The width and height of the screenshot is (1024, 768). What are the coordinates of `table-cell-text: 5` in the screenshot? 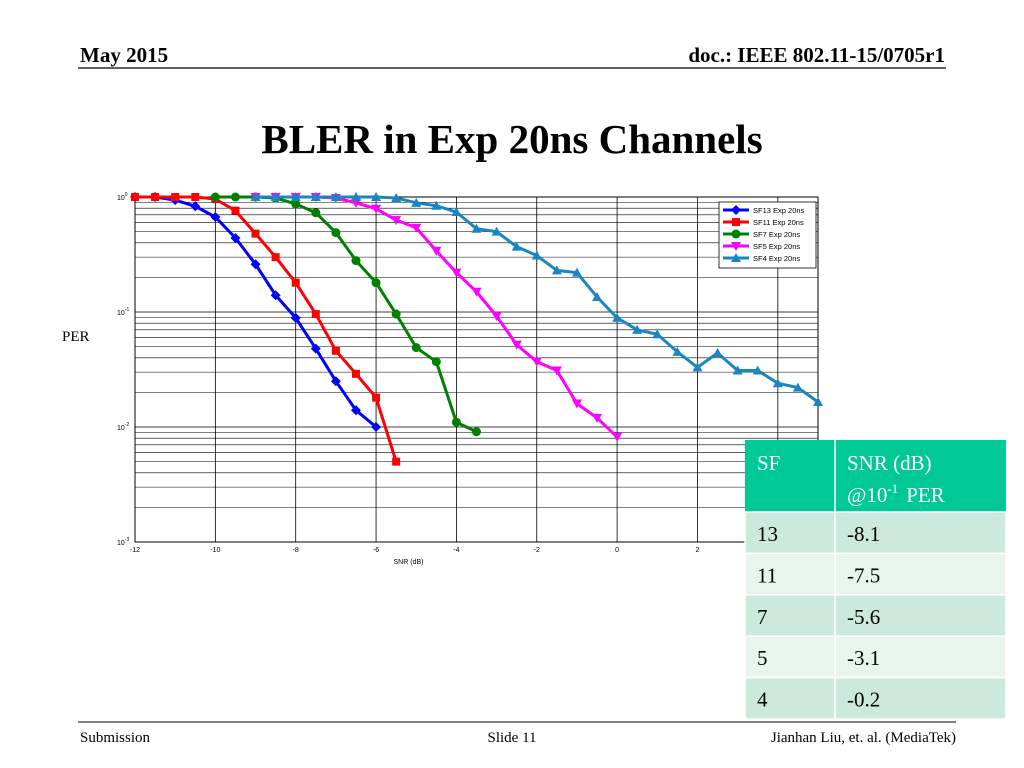 It's located at (762, 658).